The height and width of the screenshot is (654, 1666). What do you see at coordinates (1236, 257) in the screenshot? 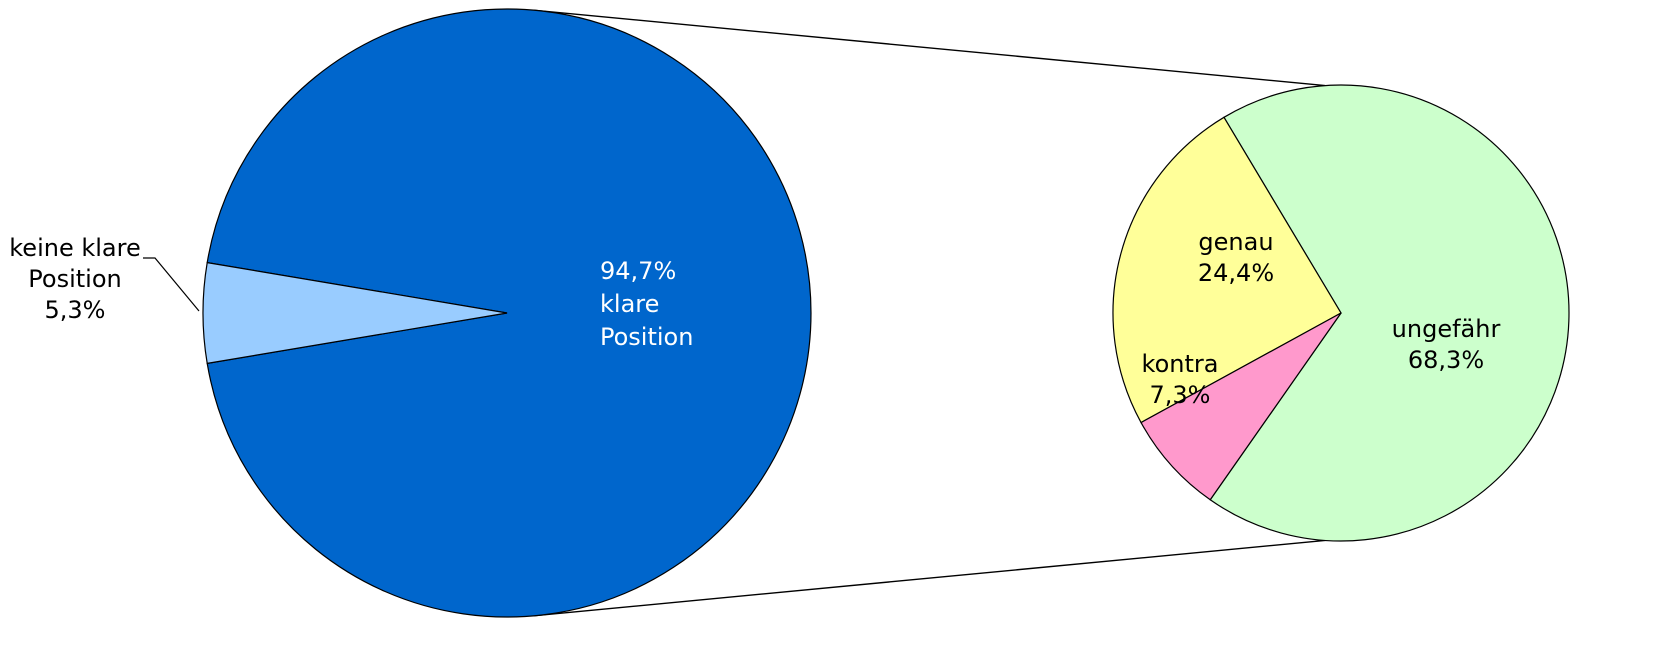
I see `label-genau: genau 24,4%` at bounding box center [1236, 257].